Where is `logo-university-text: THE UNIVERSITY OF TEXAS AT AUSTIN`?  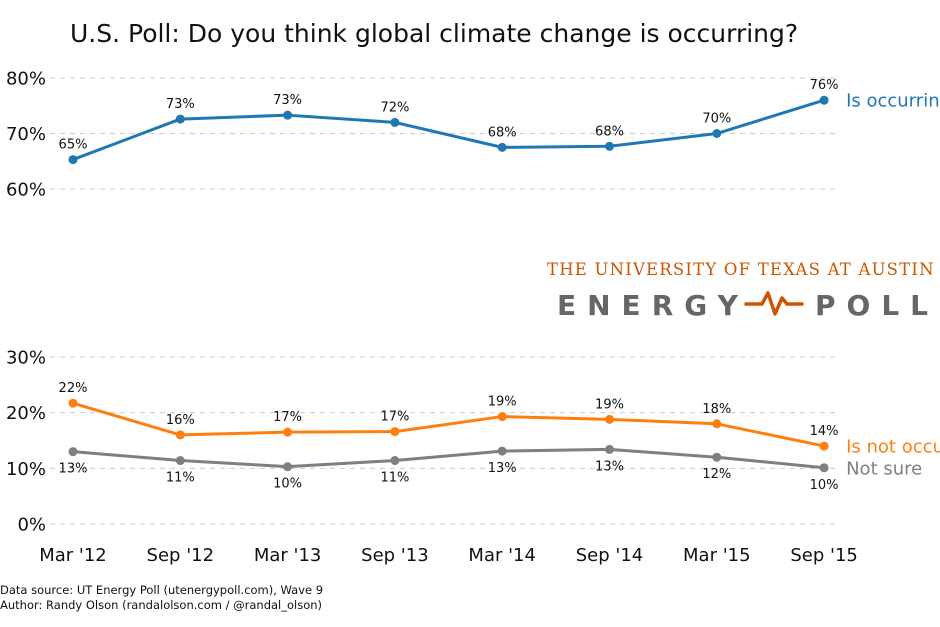 logo-university-text: THE UNIVERSITY OF TEXAS AT AUSTIN is located at coordinates (741, 269).